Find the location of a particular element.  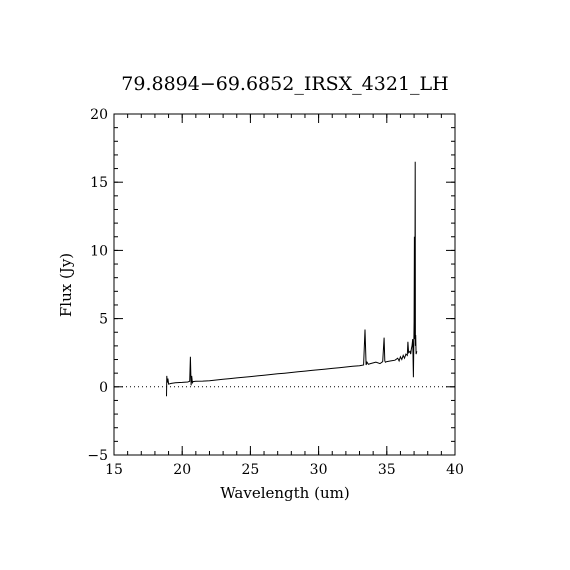

y-tick-label: 0 is located at coordinates (103, 388).